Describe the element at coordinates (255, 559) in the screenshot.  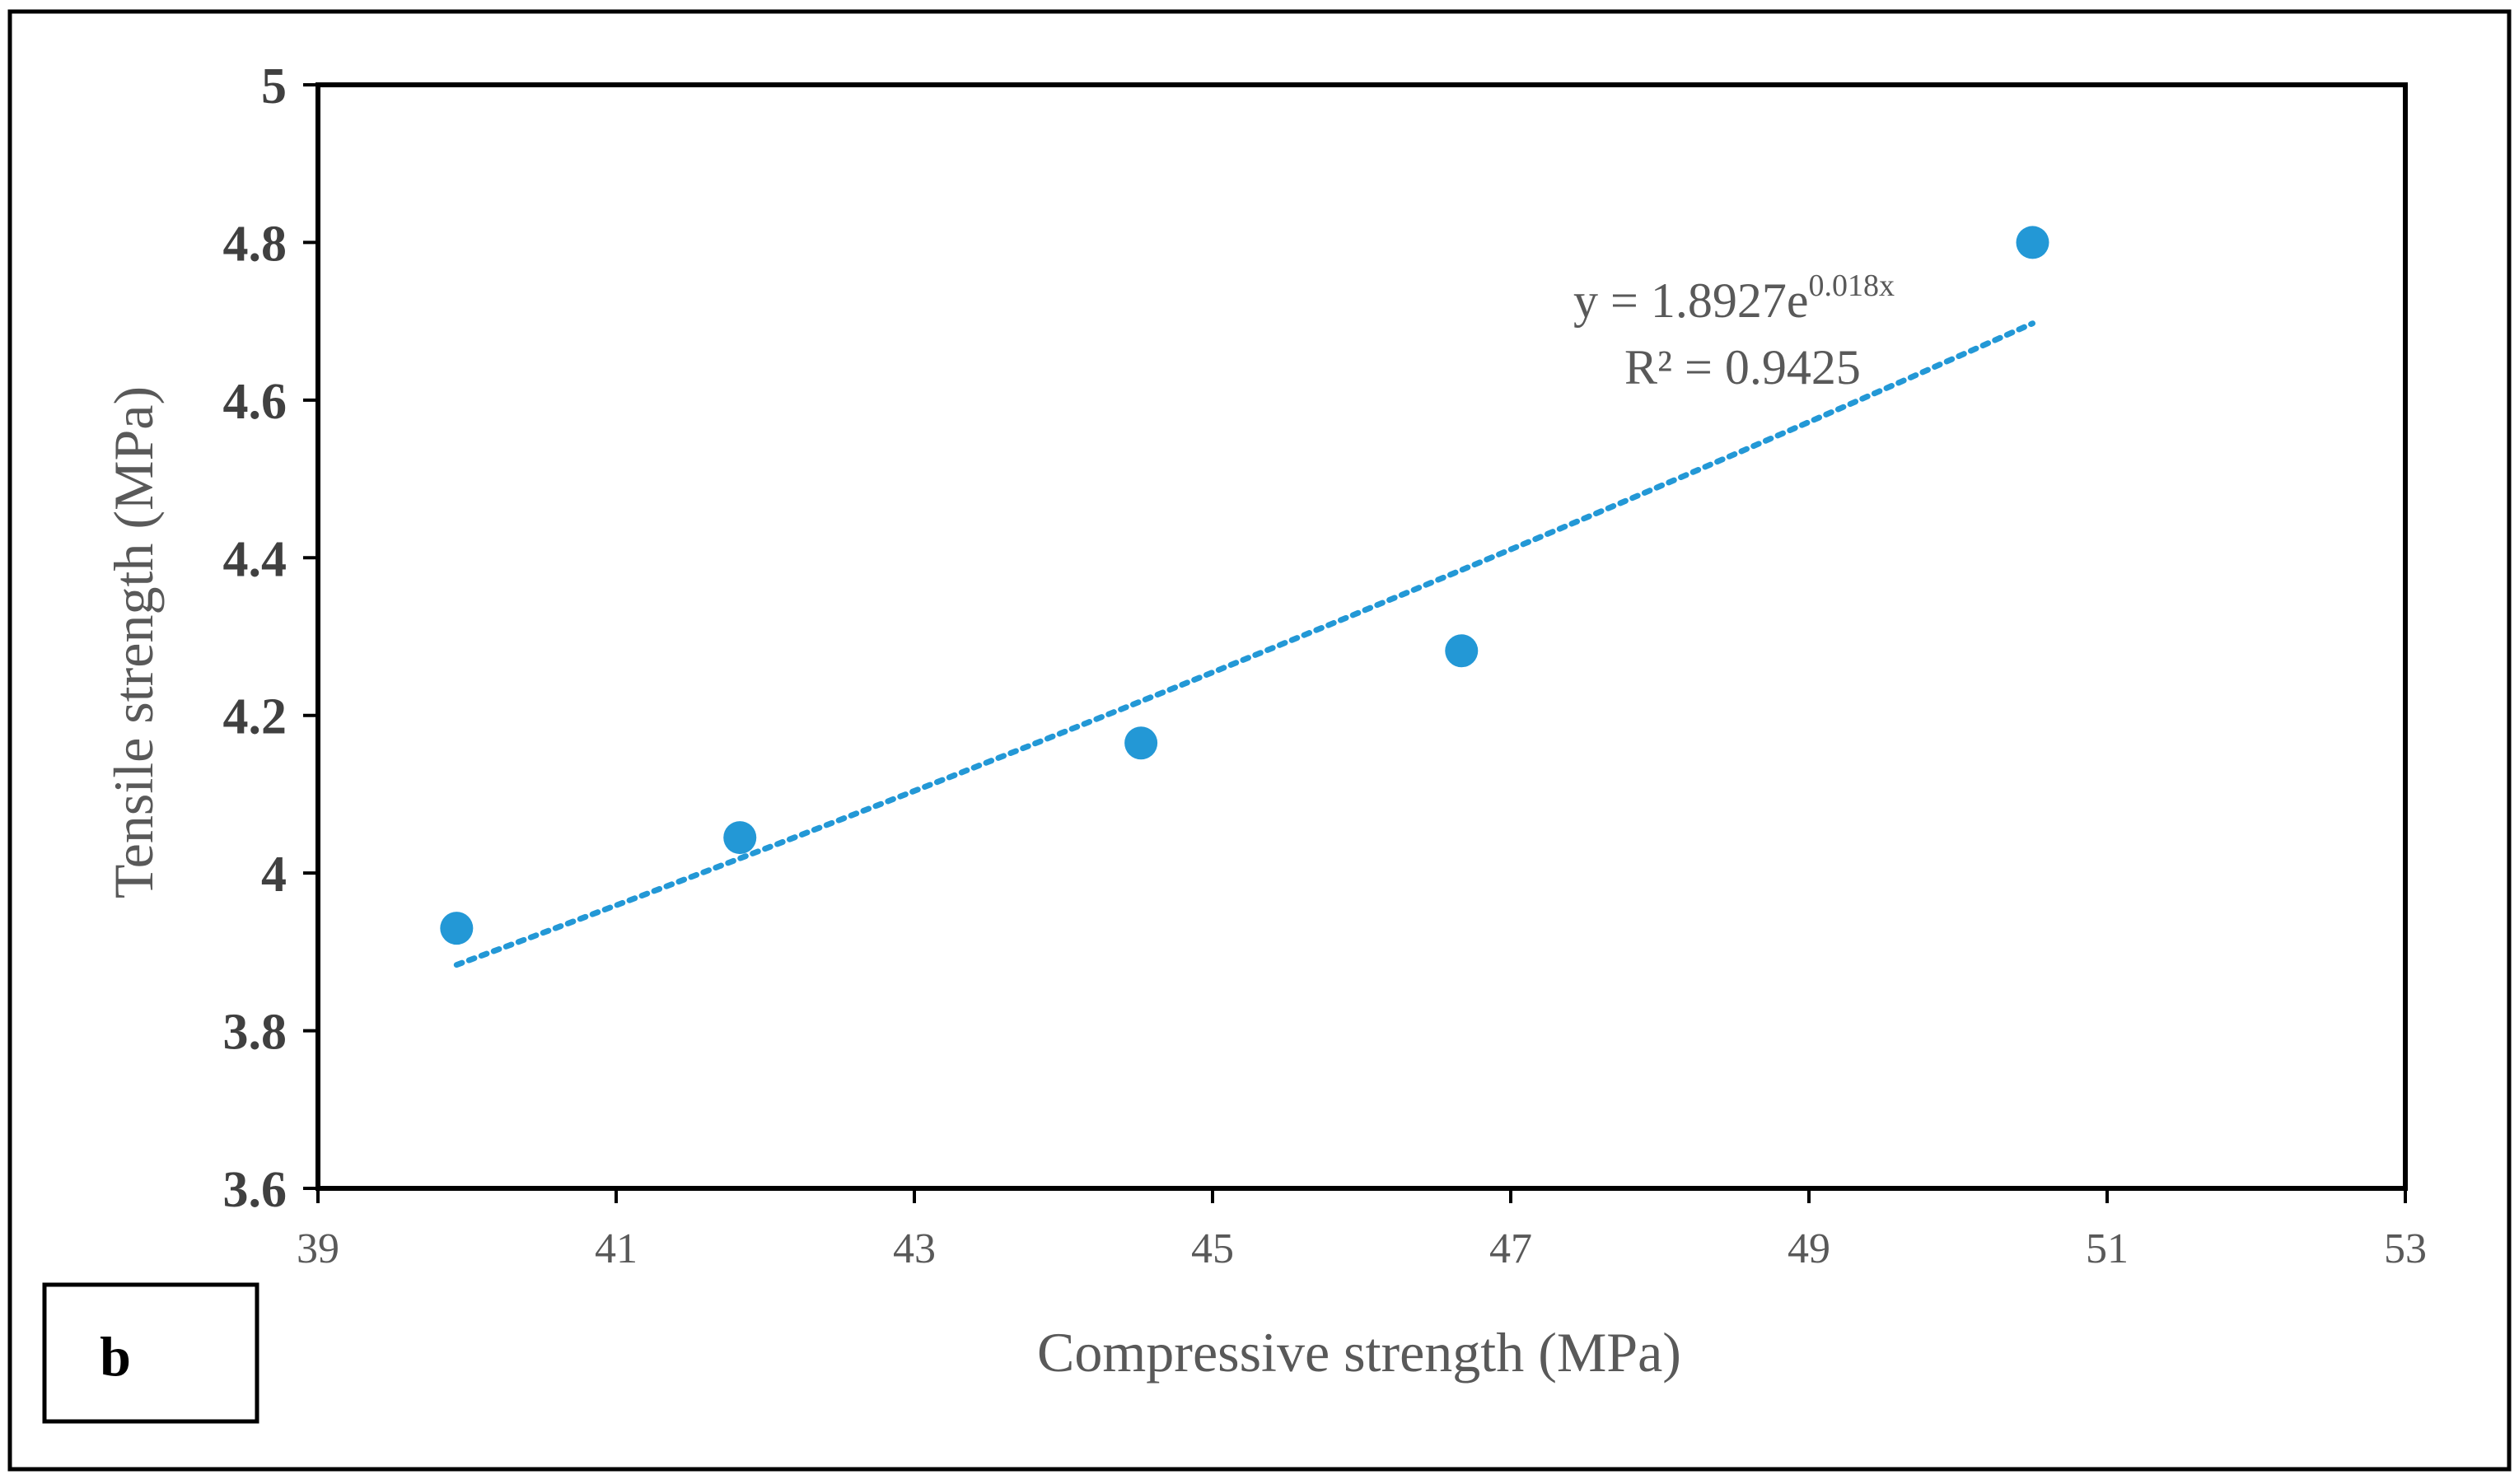
I see `y-tick-label: 4.4` at that location.